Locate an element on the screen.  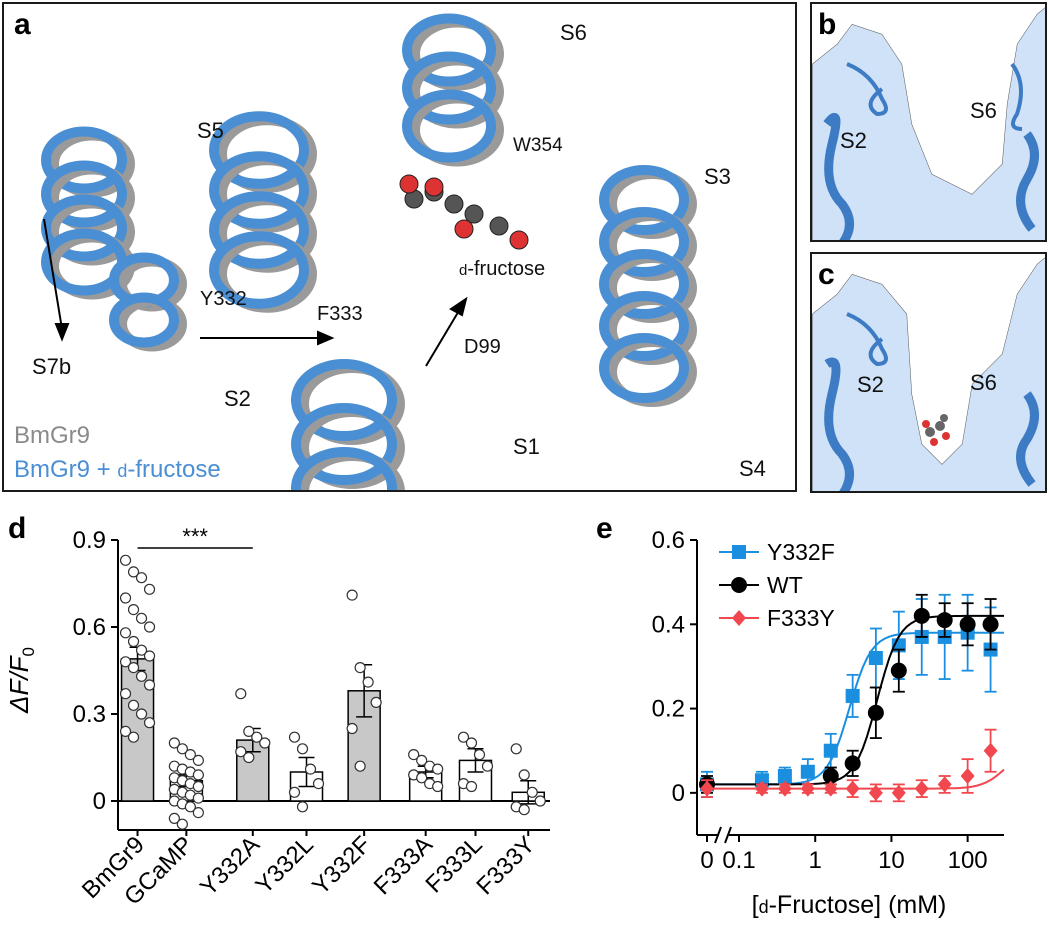
residue-label-f333: F333 is located at coordinates (340, 314).